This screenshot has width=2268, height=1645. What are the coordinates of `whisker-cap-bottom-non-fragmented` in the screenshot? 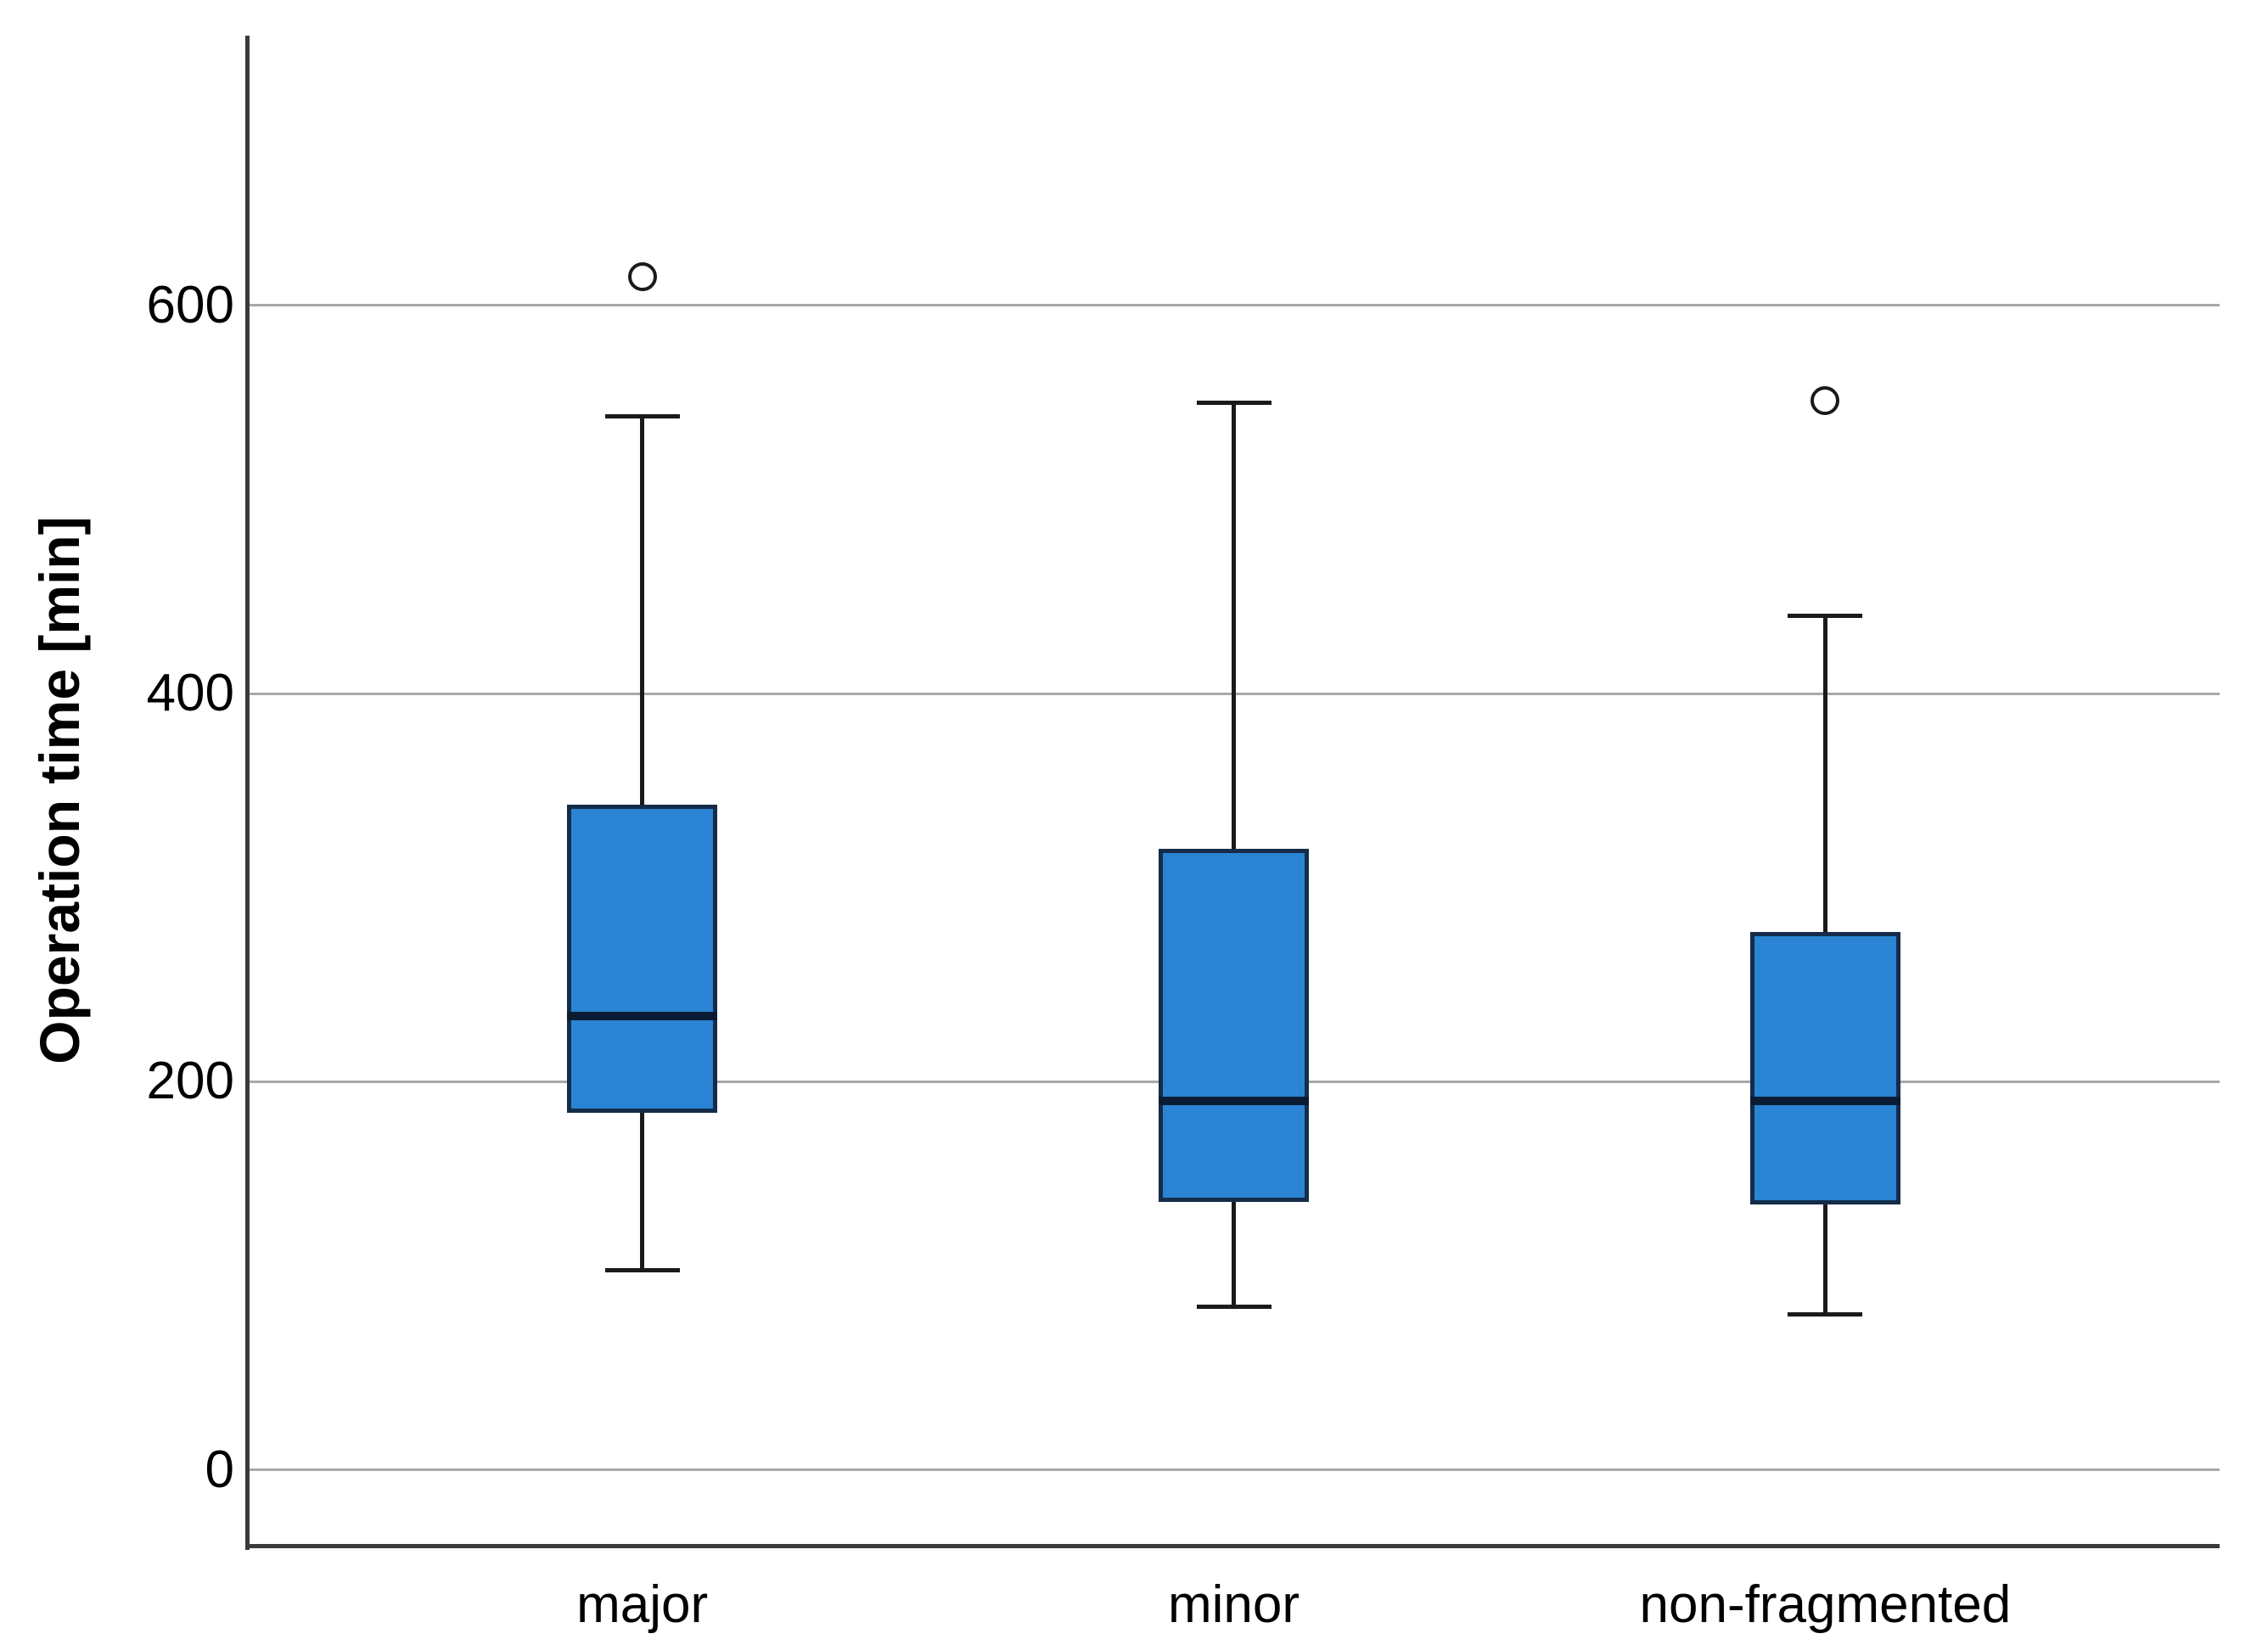 It's located at (1825, 1314).